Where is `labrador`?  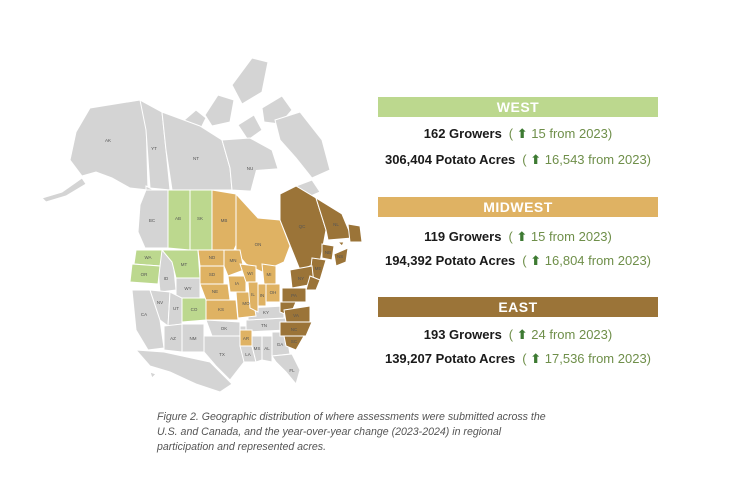
labrador is located at coordinates (334, 218).